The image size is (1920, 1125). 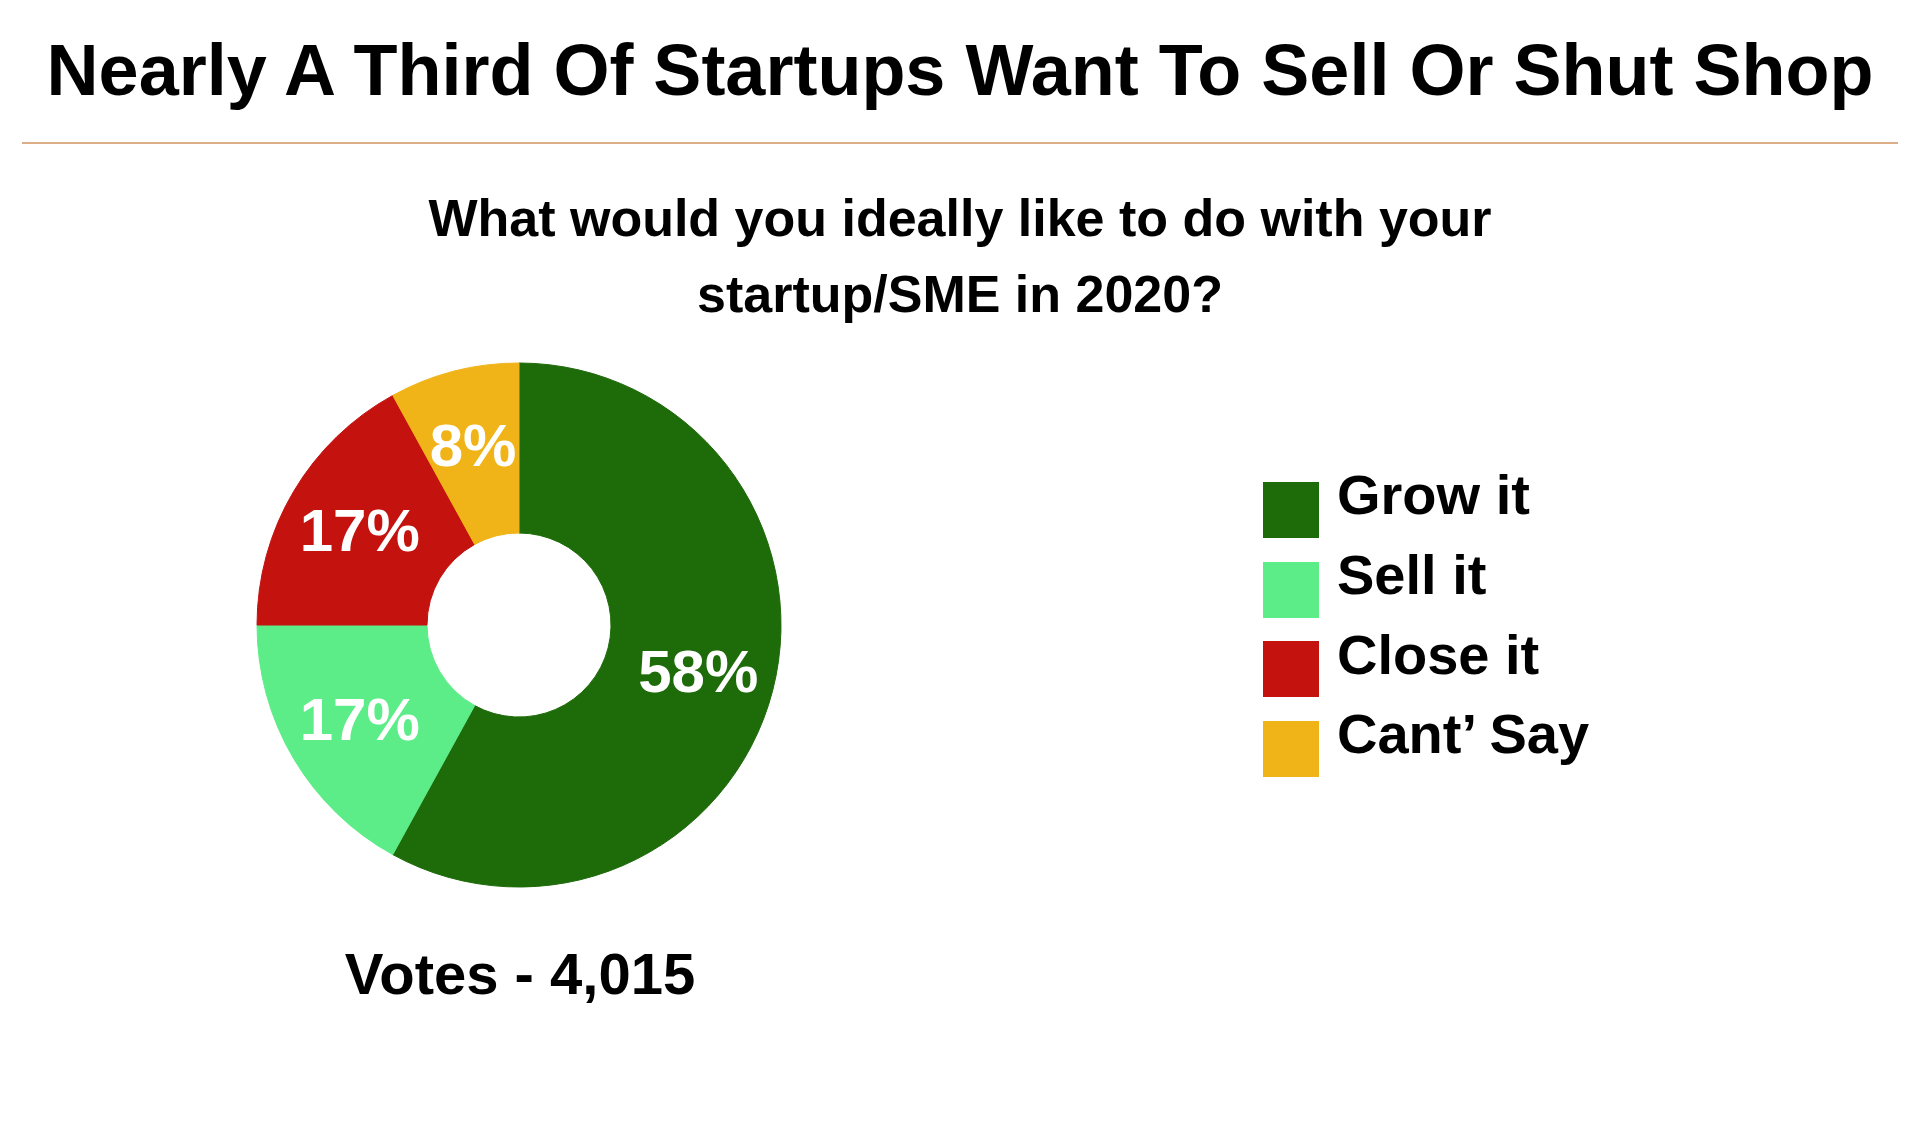 What do you see at coordinates (1438, 654) in the screenshot?
I see `legend-label: Close it` at bounding box center [1438, 654].